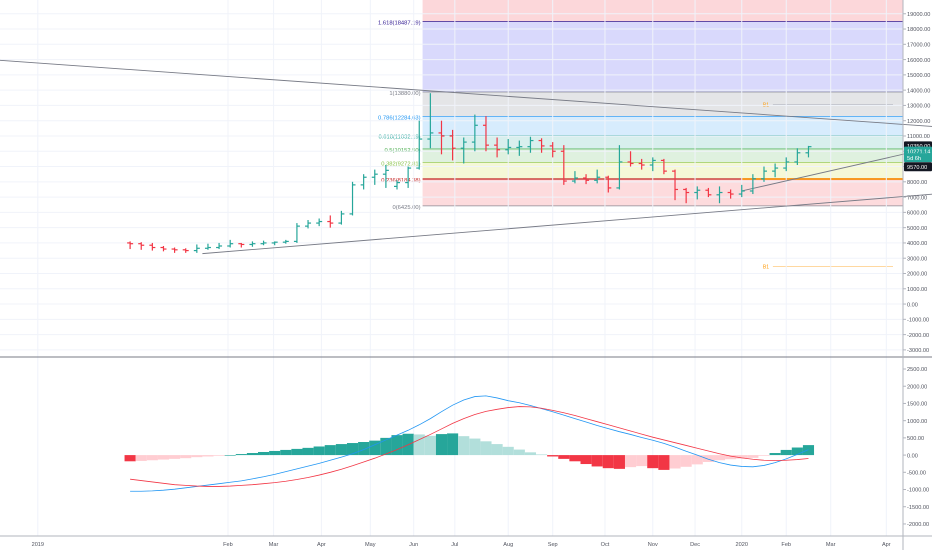 The image size is (932, 555). What do you see at coordinates (918, 76) in the screenshot?
I see `price-axis-label: 15000.00` at bounding box center [918, 76].